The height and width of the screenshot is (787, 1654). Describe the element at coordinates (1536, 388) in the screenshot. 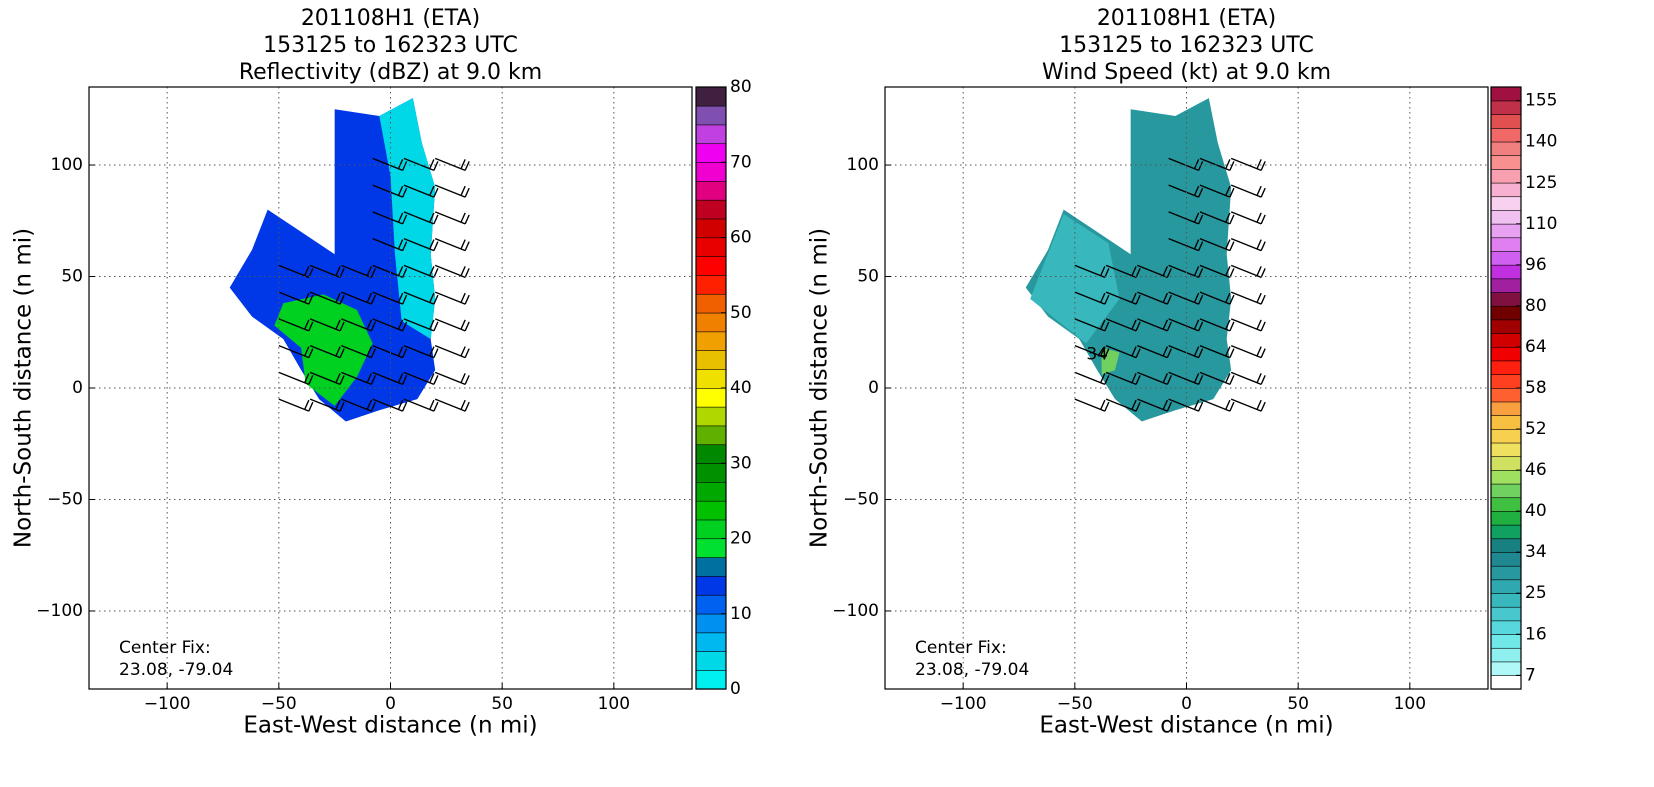

I see `colorbar-tick-label: 58` at that location.